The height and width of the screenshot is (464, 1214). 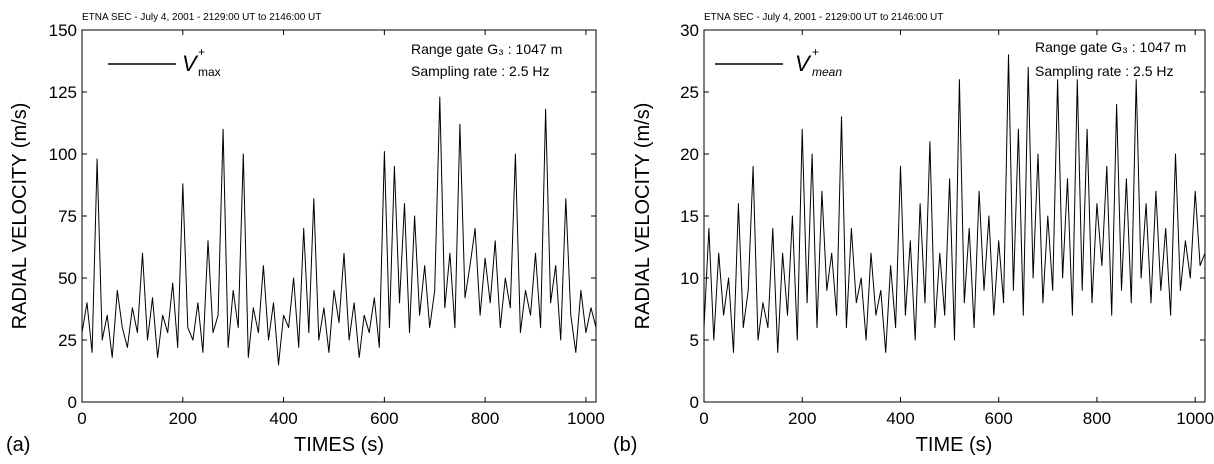 What do you see at coordinates (63, 30) in the screenshot?
I see `y-tick-label: 150` at bounding box center [63, 30].